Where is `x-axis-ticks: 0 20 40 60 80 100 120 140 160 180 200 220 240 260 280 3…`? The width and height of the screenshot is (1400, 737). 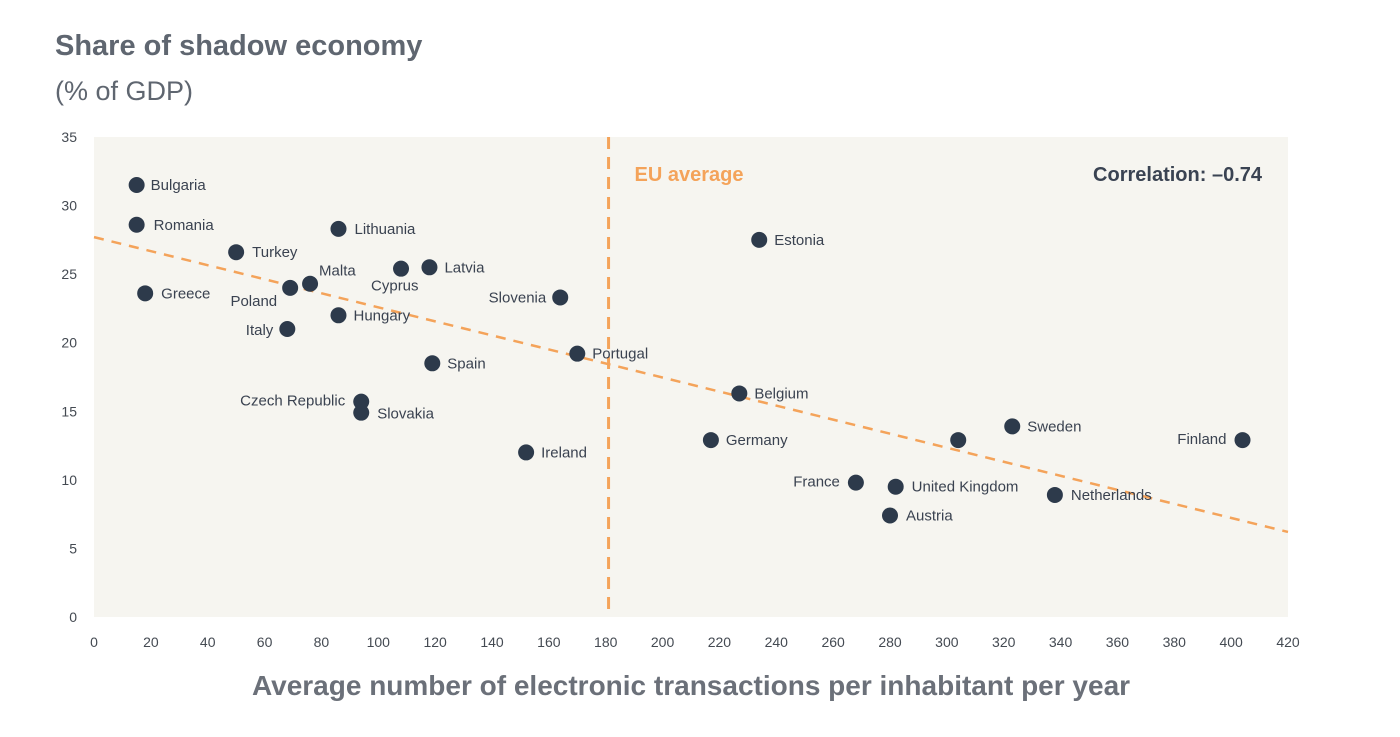 x-axis-ticks: 0 20 40 60 80 100 120 140 160 180 200 220 240 260 280 3… is located at coordinates (695, 642).